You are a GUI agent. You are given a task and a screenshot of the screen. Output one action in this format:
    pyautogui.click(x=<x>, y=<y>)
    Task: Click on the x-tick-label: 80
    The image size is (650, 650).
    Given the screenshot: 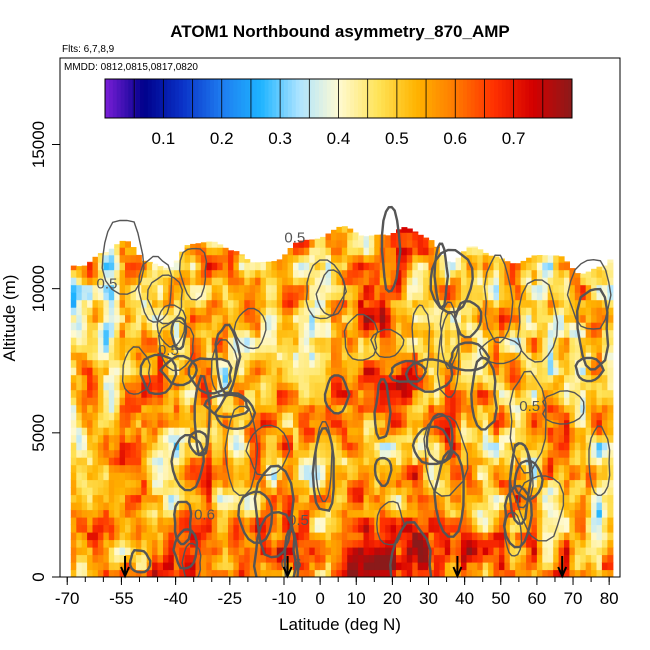 What is the action you would take?
    pyautogui.click(x=609, y=598)
    